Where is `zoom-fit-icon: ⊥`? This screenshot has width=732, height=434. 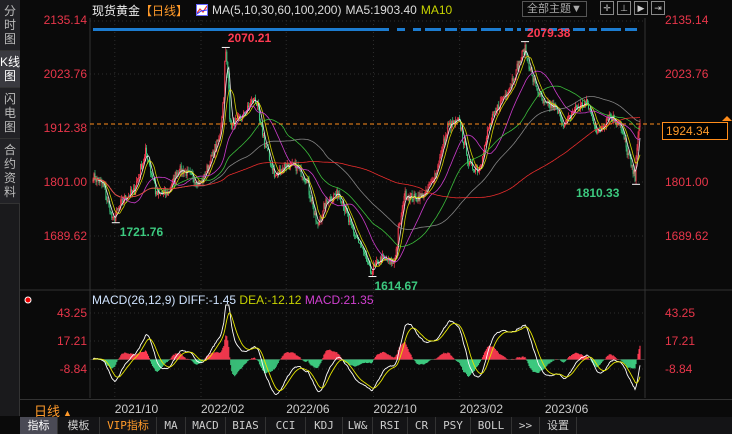 zoom-fit-icon: ⊥ is located at coordinates (624, 8).